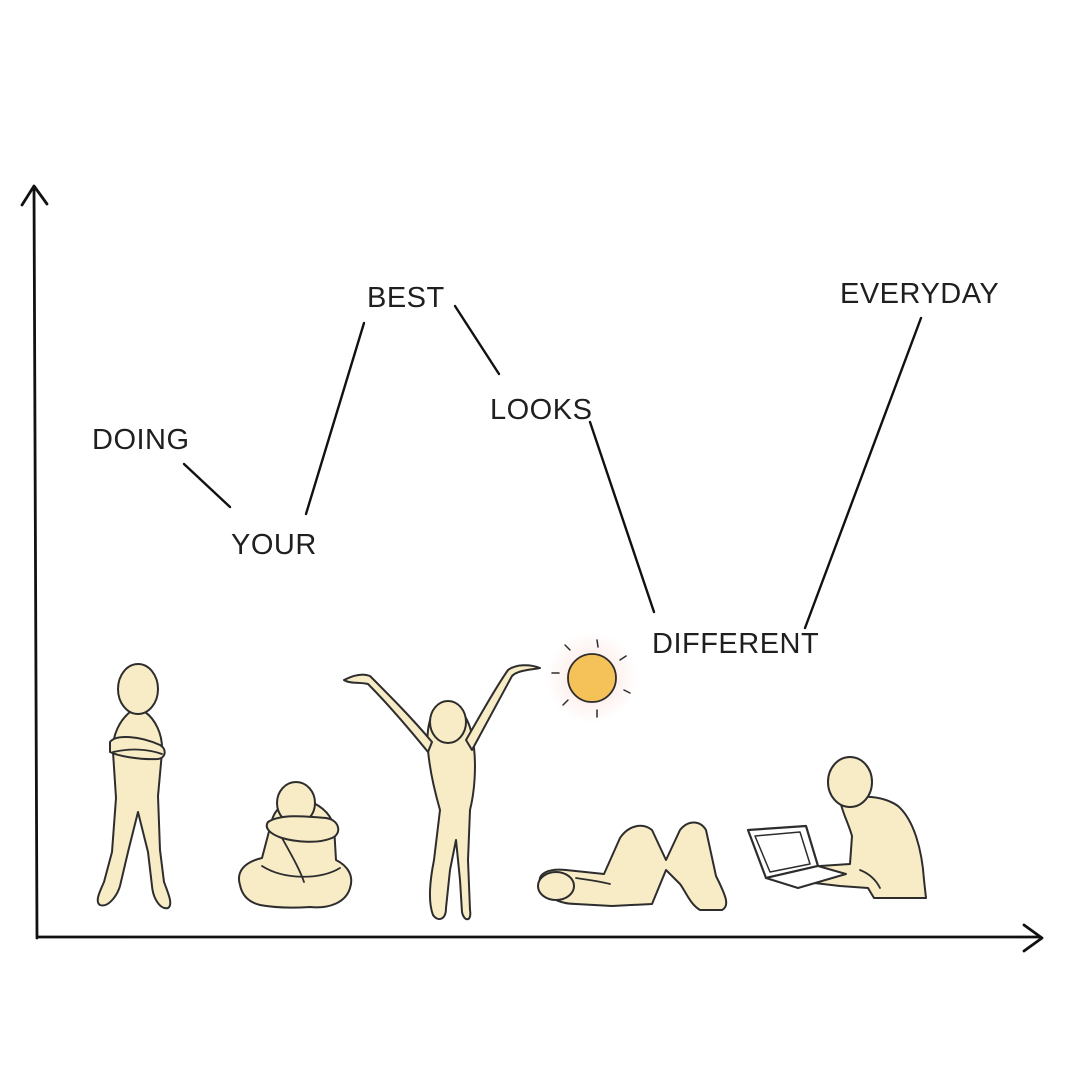 Image resolution: width=1080 pixels, height=1080 pixels. Describe the element at coordinates (863, 473) in the screenshot. I see `connector-different-everyday` at that location.